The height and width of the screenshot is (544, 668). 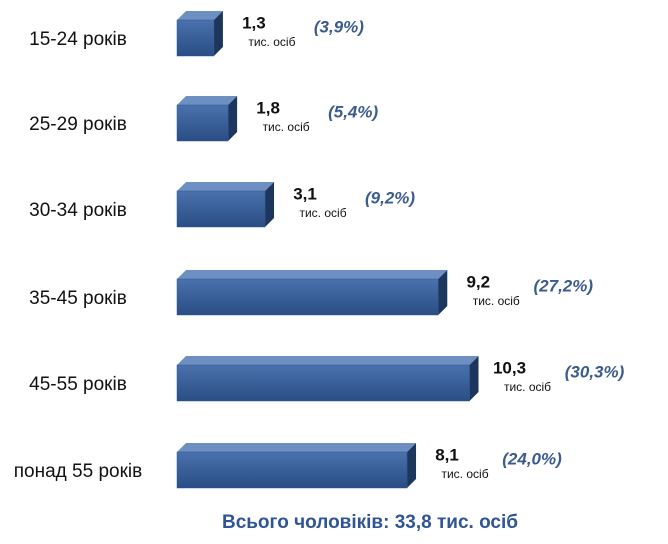 I want to click on category-label: 35-45 років, so click(x=78, y=298).